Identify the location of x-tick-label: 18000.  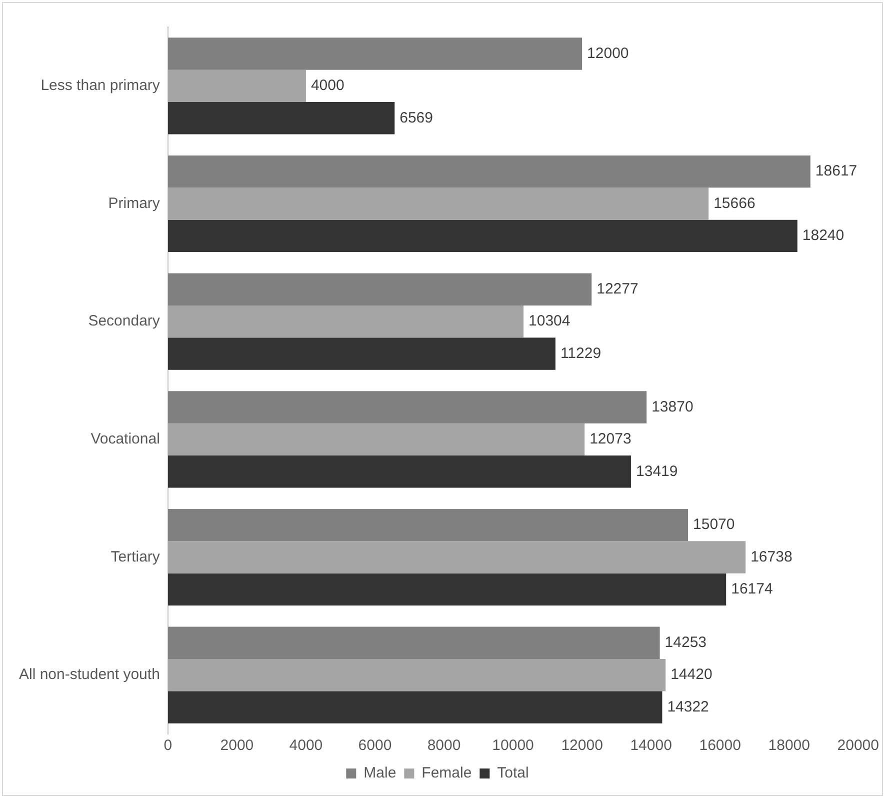
(789, 745).